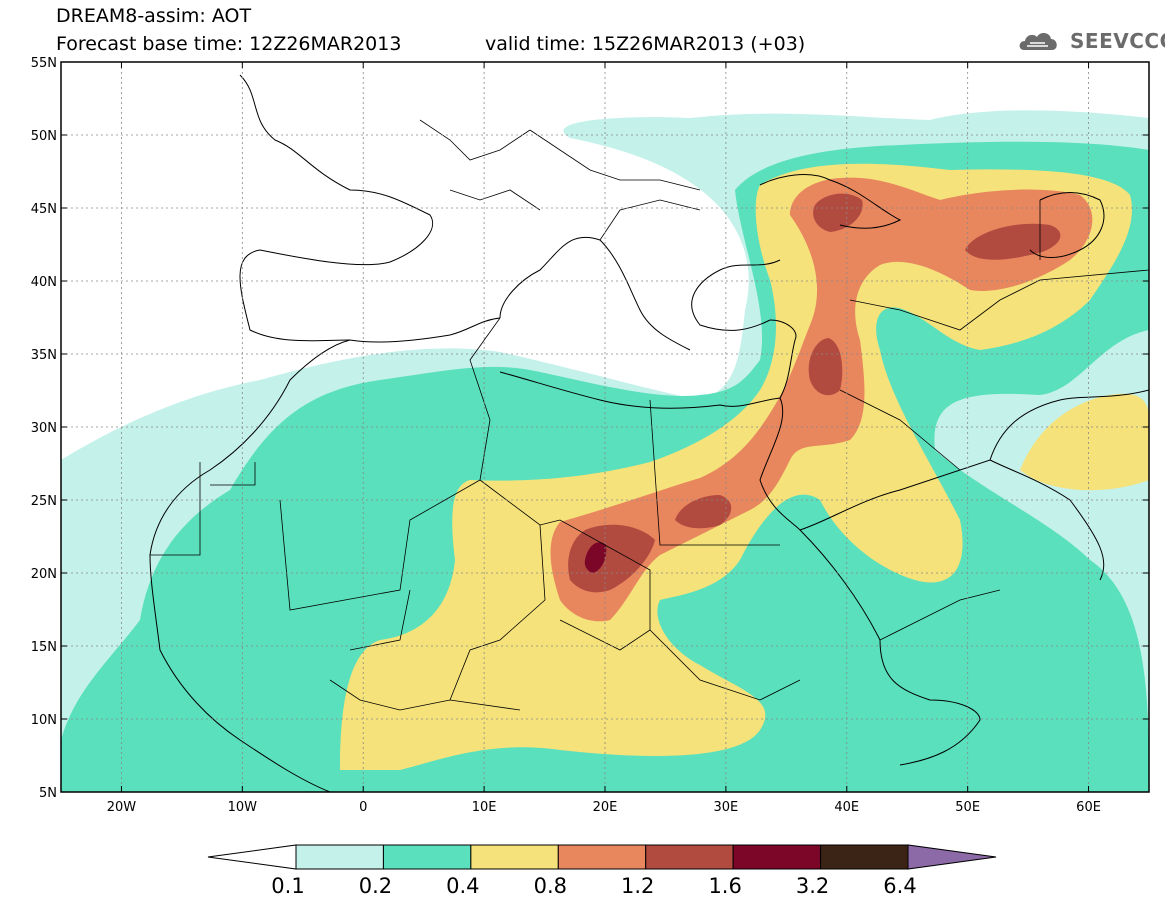  Describe the element at coordinates (44, 355) in the screenshot. I see `lat-tick-label: 35N` at that location.